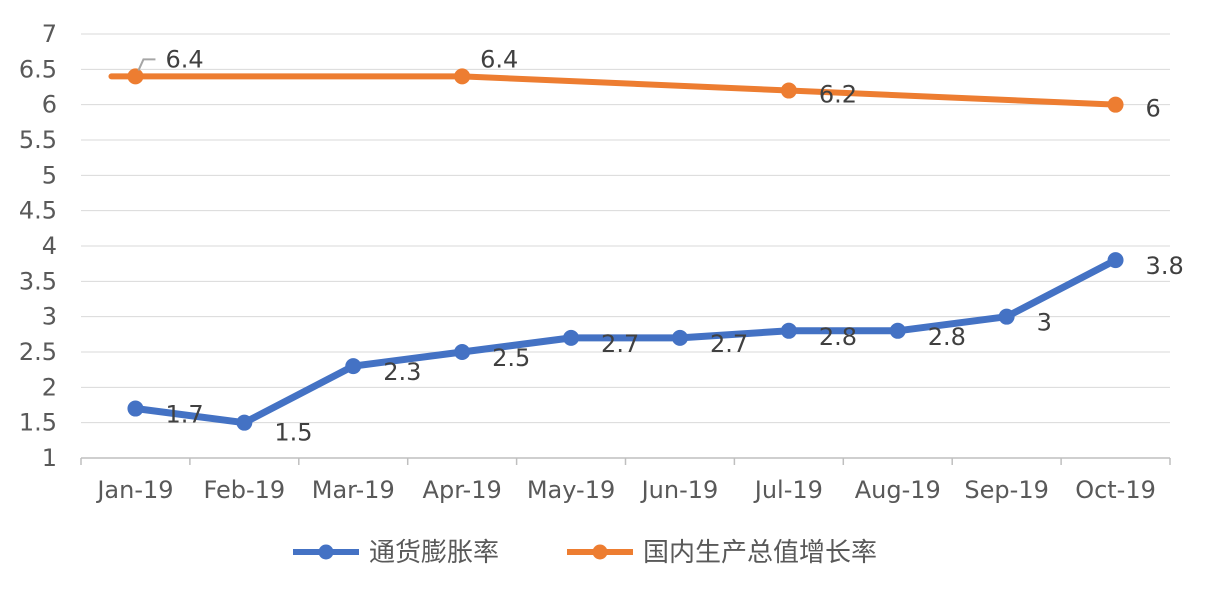 The height and width of the screenshot is (603, 1206). Describe the element at coordinates (788, 490) in the screenshot. I see `x-tick-label: Jul-19` at that location.